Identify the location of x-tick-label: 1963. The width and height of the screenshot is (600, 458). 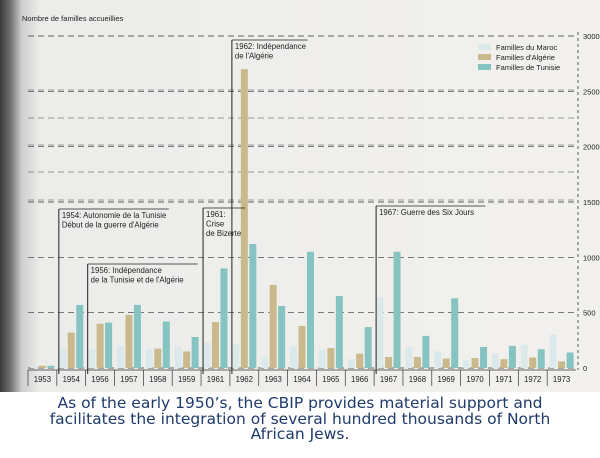
(272, 379).